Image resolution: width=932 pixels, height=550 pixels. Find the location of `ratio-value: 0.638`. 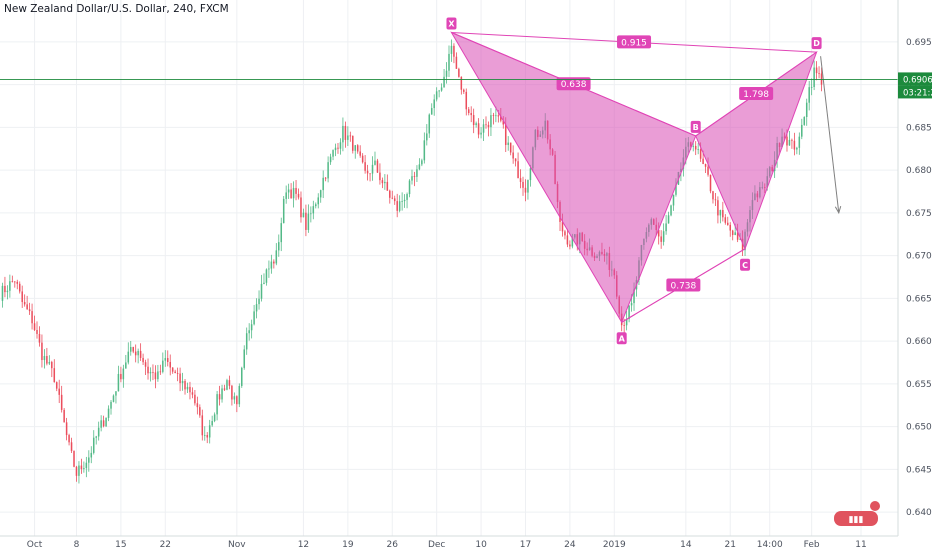

ratio-value: 0.638 is located at coordinates (574, 85).